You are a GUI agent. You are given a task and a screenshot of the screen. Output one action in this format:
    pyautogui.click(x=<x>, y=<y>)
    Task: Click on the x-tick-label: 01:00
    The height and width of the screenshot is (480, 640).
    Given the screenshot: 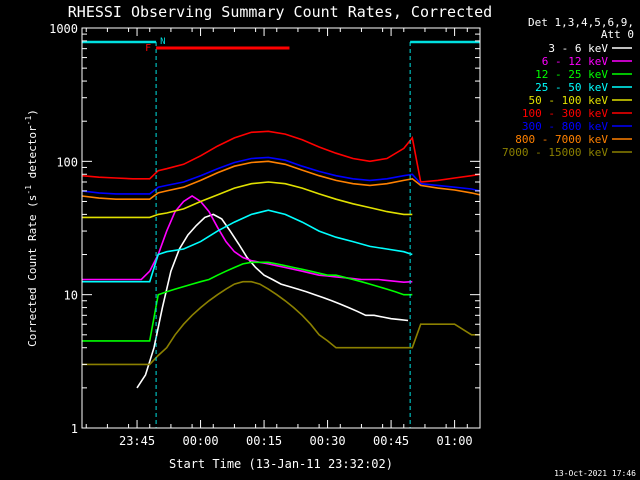 What is the action you would take?
    pyautogui.click(x=455, y=441)
    